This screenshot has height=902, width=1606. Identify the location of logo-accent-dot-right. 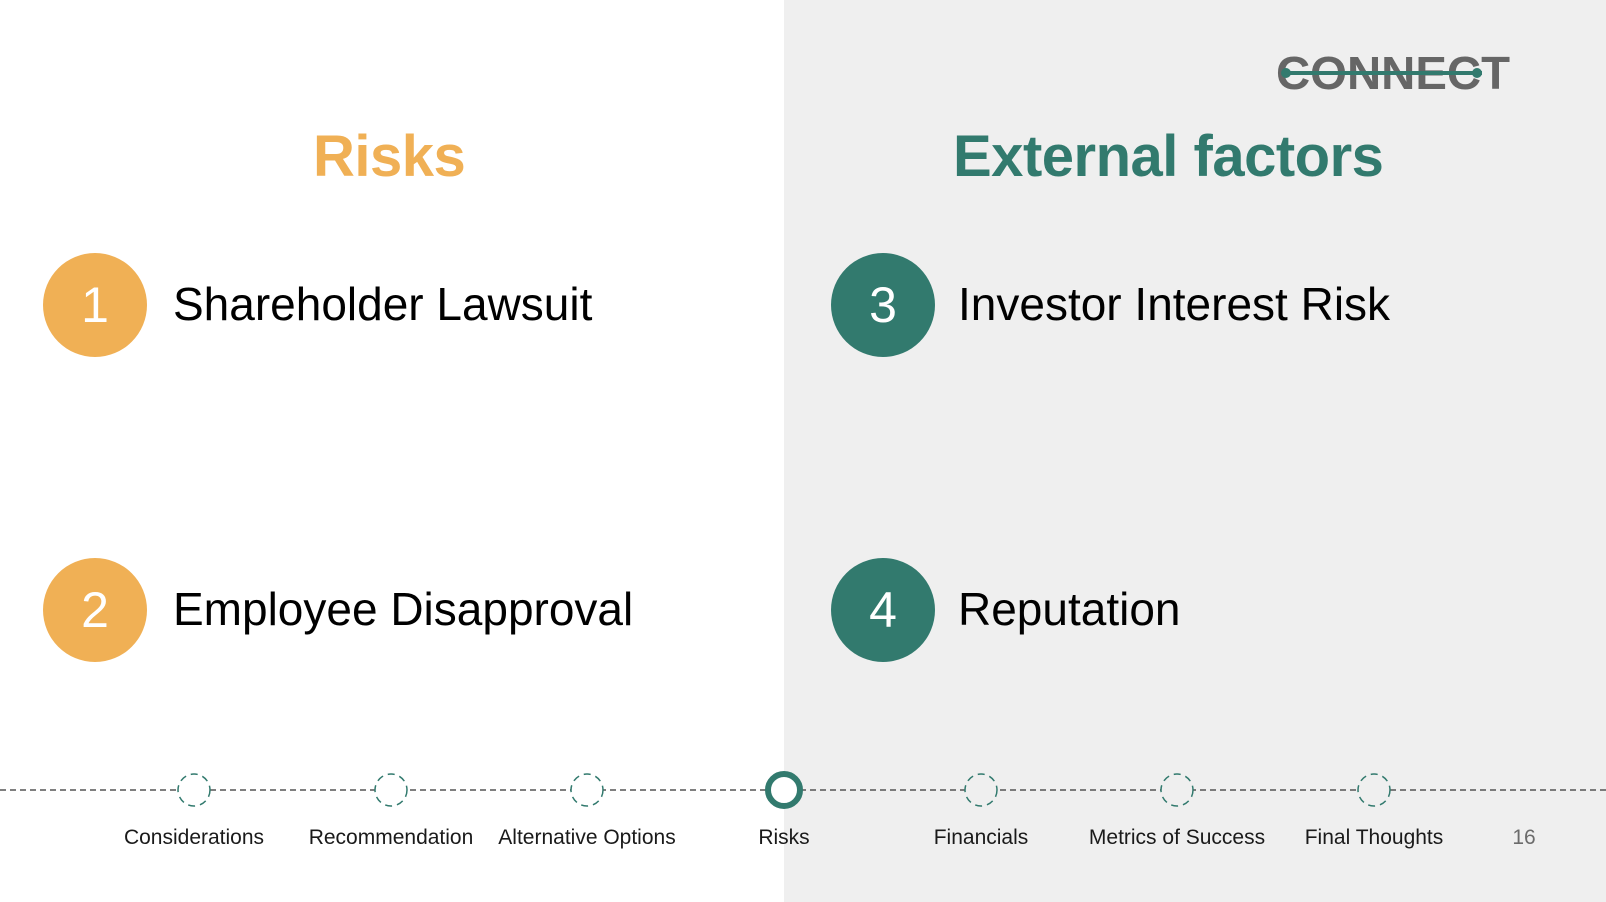
(1477, 73).